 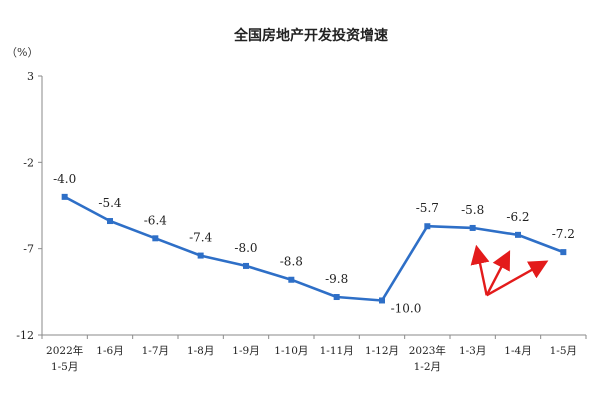 I want to click on x-tick-label: 1-12月, so click(x=382, y=351).